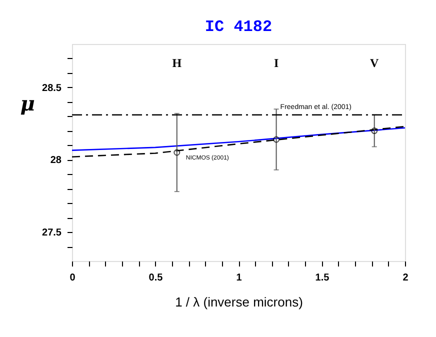  Describe the element at coordinates (27, 104) in the screenshot. I see `y-axis-title: μ` at that location.